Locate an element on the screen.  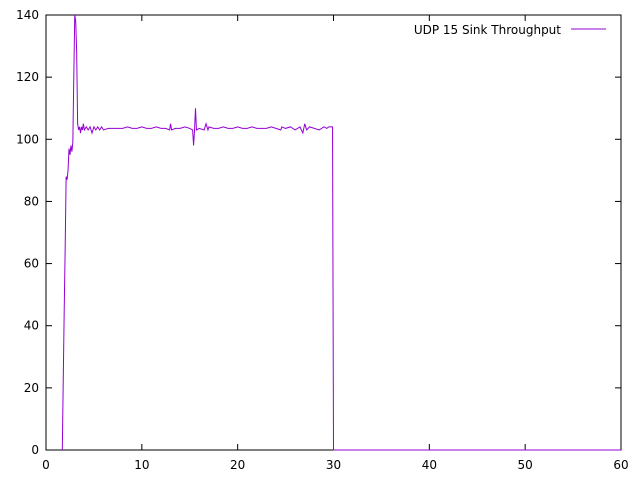
x-tick-label-0: 0 is located at coordinates (46, 465).